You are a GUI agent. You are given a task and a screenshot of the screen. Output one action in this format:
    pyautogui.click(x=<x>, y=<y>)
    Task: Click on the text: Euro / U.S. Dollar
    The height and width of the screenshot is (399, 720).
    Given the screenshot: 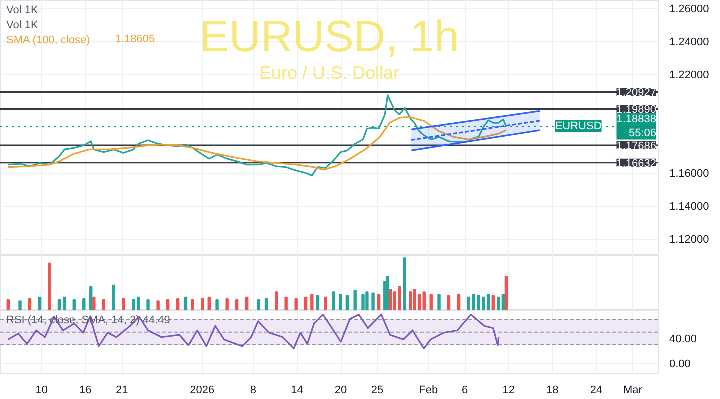 What is the action you would take?
    pyautogui.click(x=329, y=72)
    